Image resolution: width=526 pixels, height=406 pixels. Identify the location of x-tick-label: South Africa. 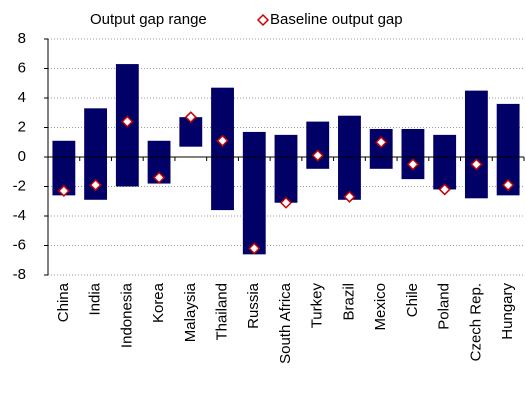
(285, 323).